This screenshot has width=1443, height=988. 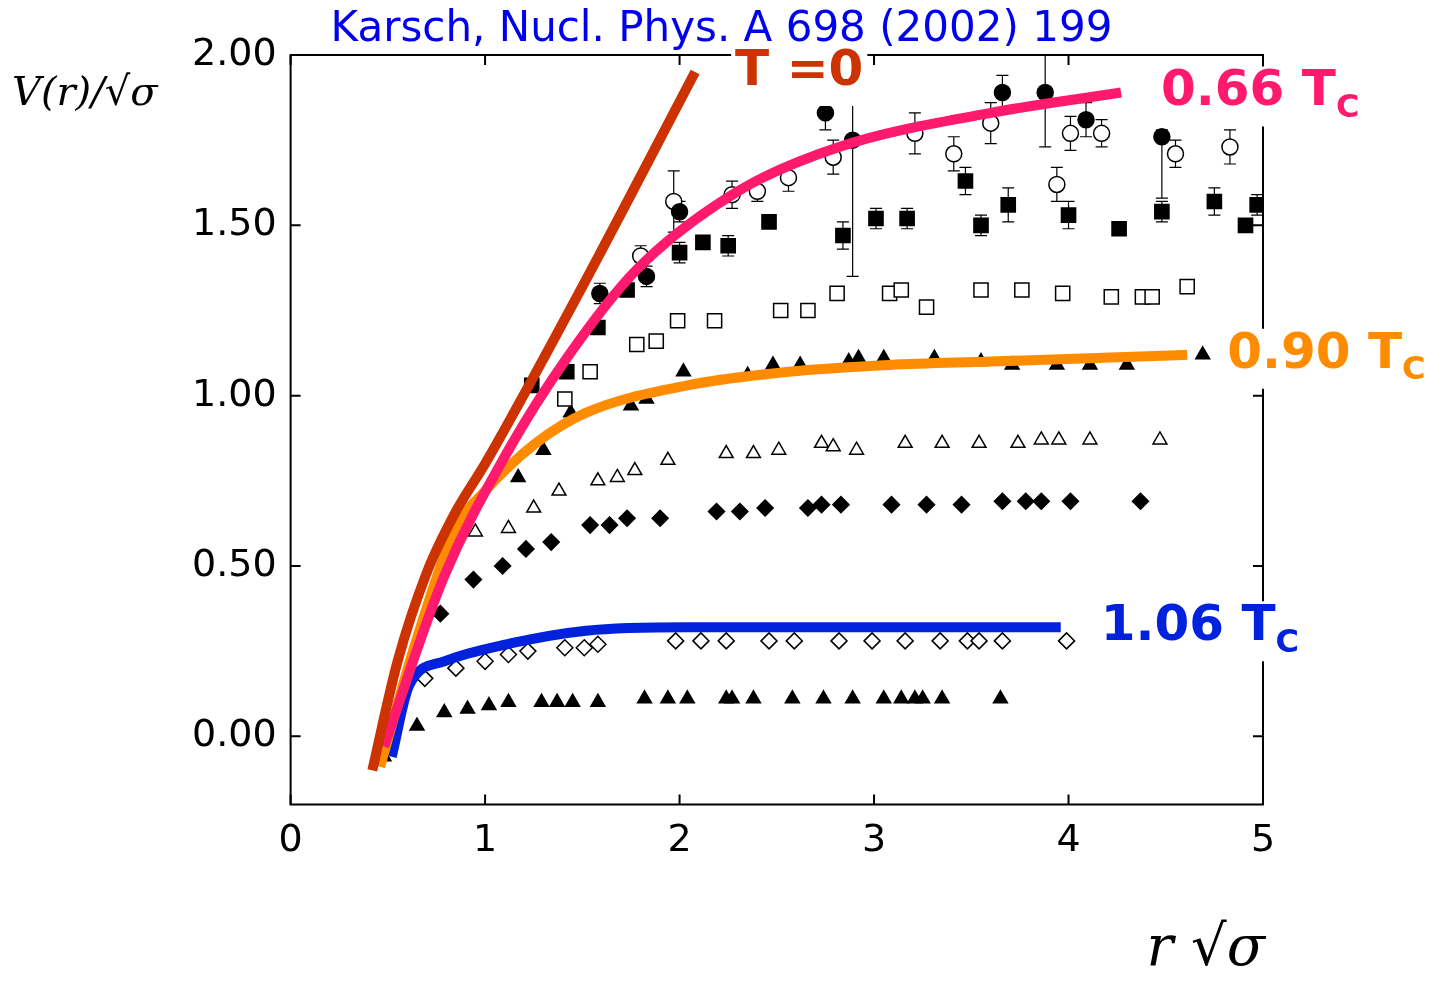 What do you see at coordinates (234, 222) in the screenshot?
I see `y-tick-label: 1.50` at bounding box center [234, 222].